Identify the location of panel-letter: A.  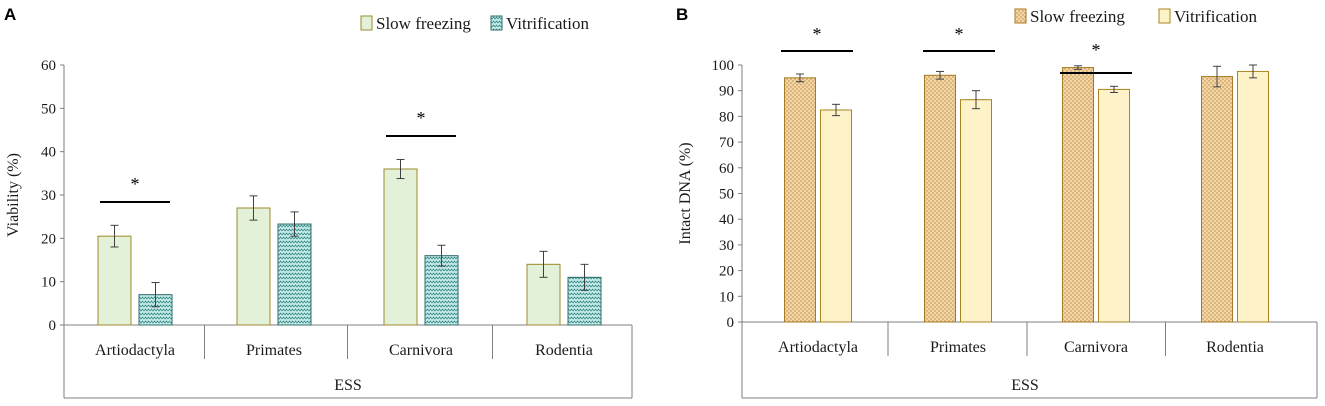
(10, 14).